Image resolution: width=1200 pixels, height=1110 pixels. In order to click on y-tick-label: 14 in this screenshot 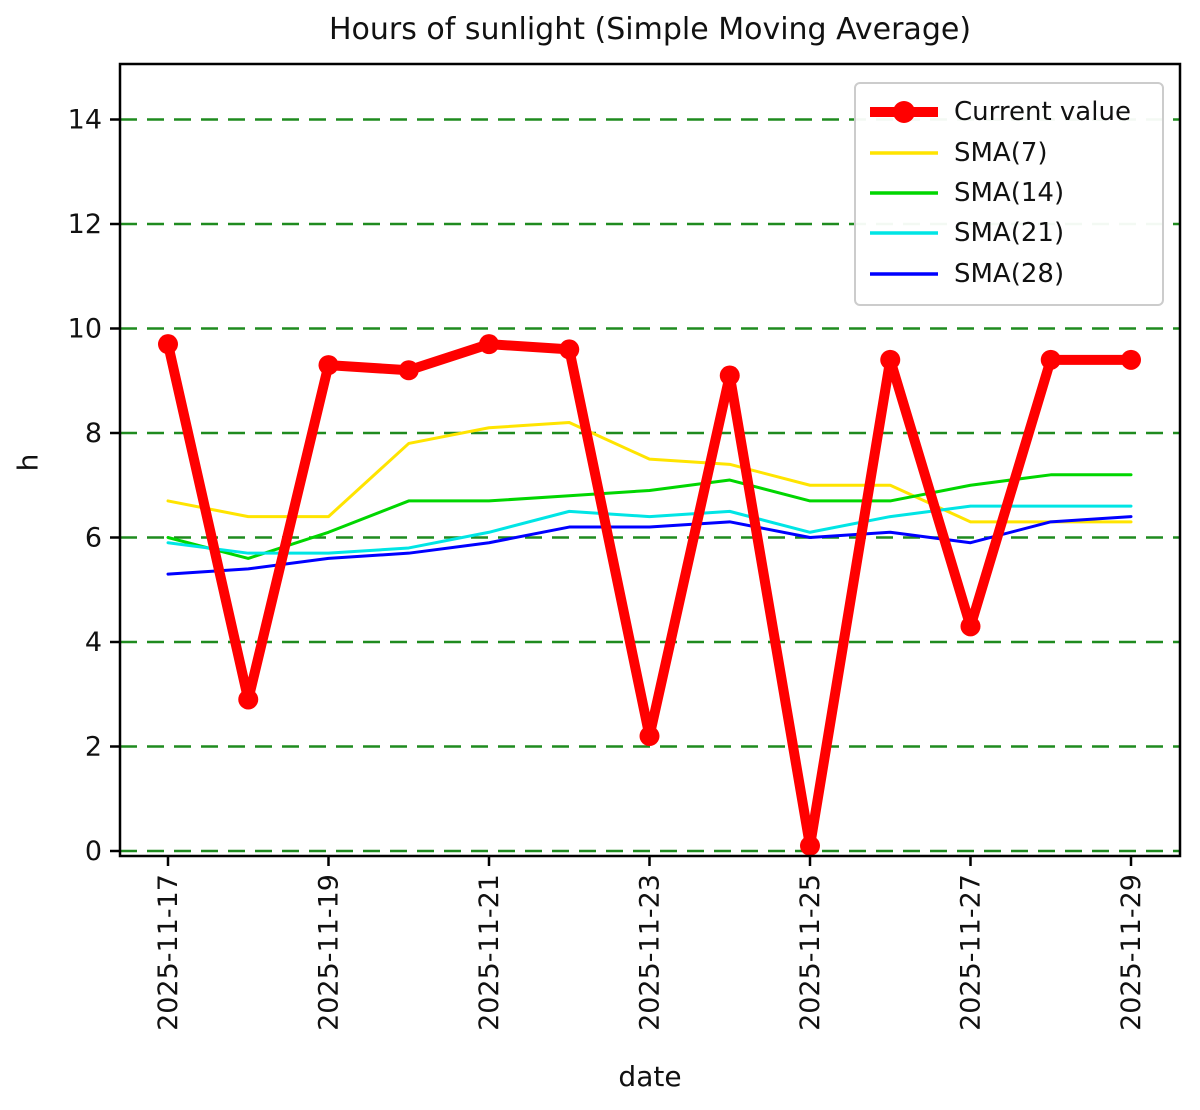, I will do `click(85, 120)`.